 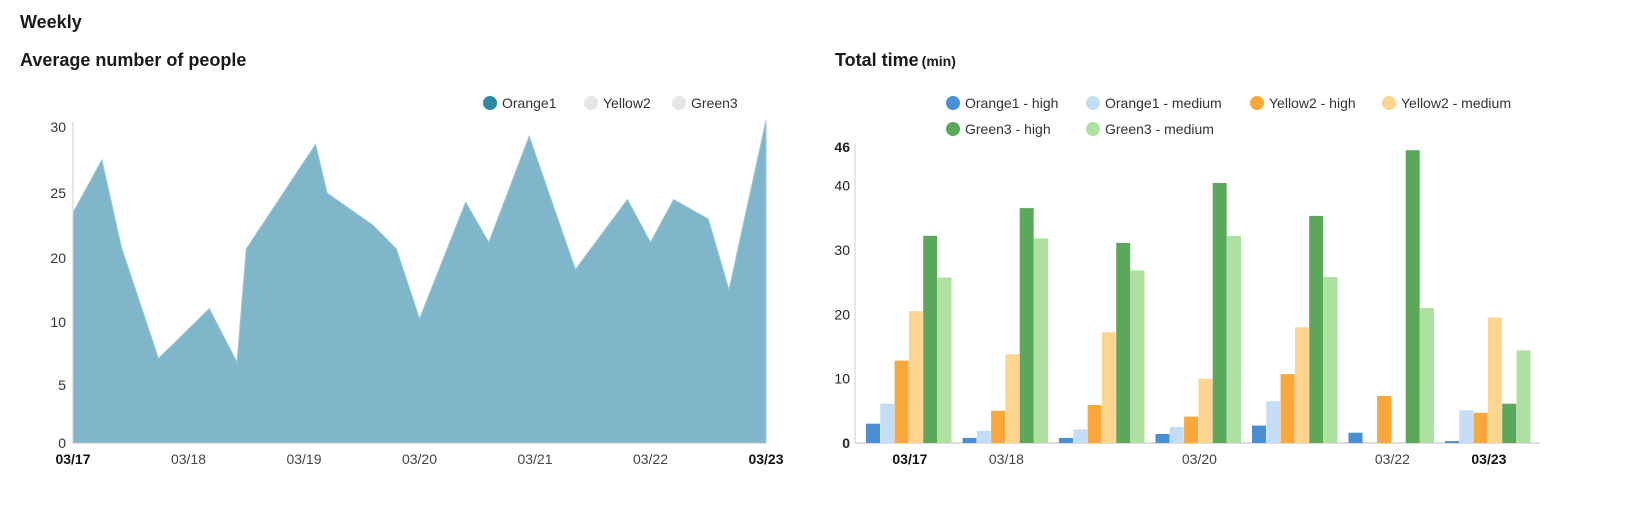 I want to click on bar-y-tick-label: 20, so click(x=842, y=314).